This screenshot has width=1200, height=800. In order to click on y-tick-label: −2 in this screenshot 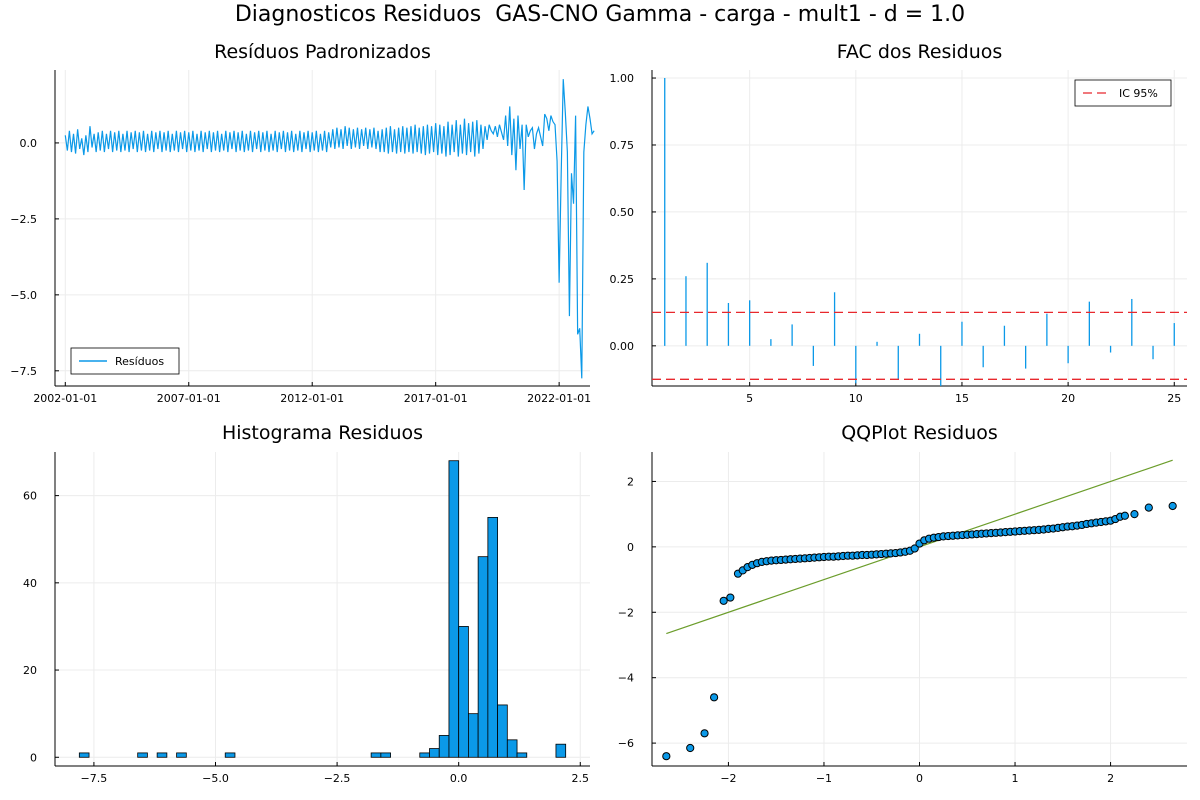, I will do `click(626, 612)`.